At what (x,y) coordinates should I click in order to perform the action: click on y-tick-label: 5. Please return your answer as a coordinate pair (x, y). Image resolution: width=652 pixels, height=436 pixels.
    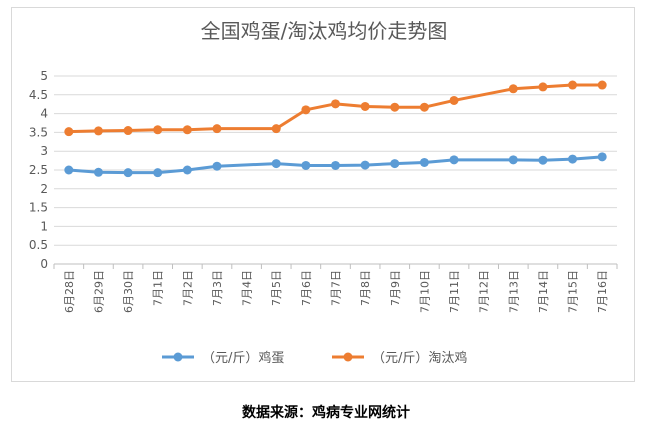
    Looking at the image, I should click on (44, 76).